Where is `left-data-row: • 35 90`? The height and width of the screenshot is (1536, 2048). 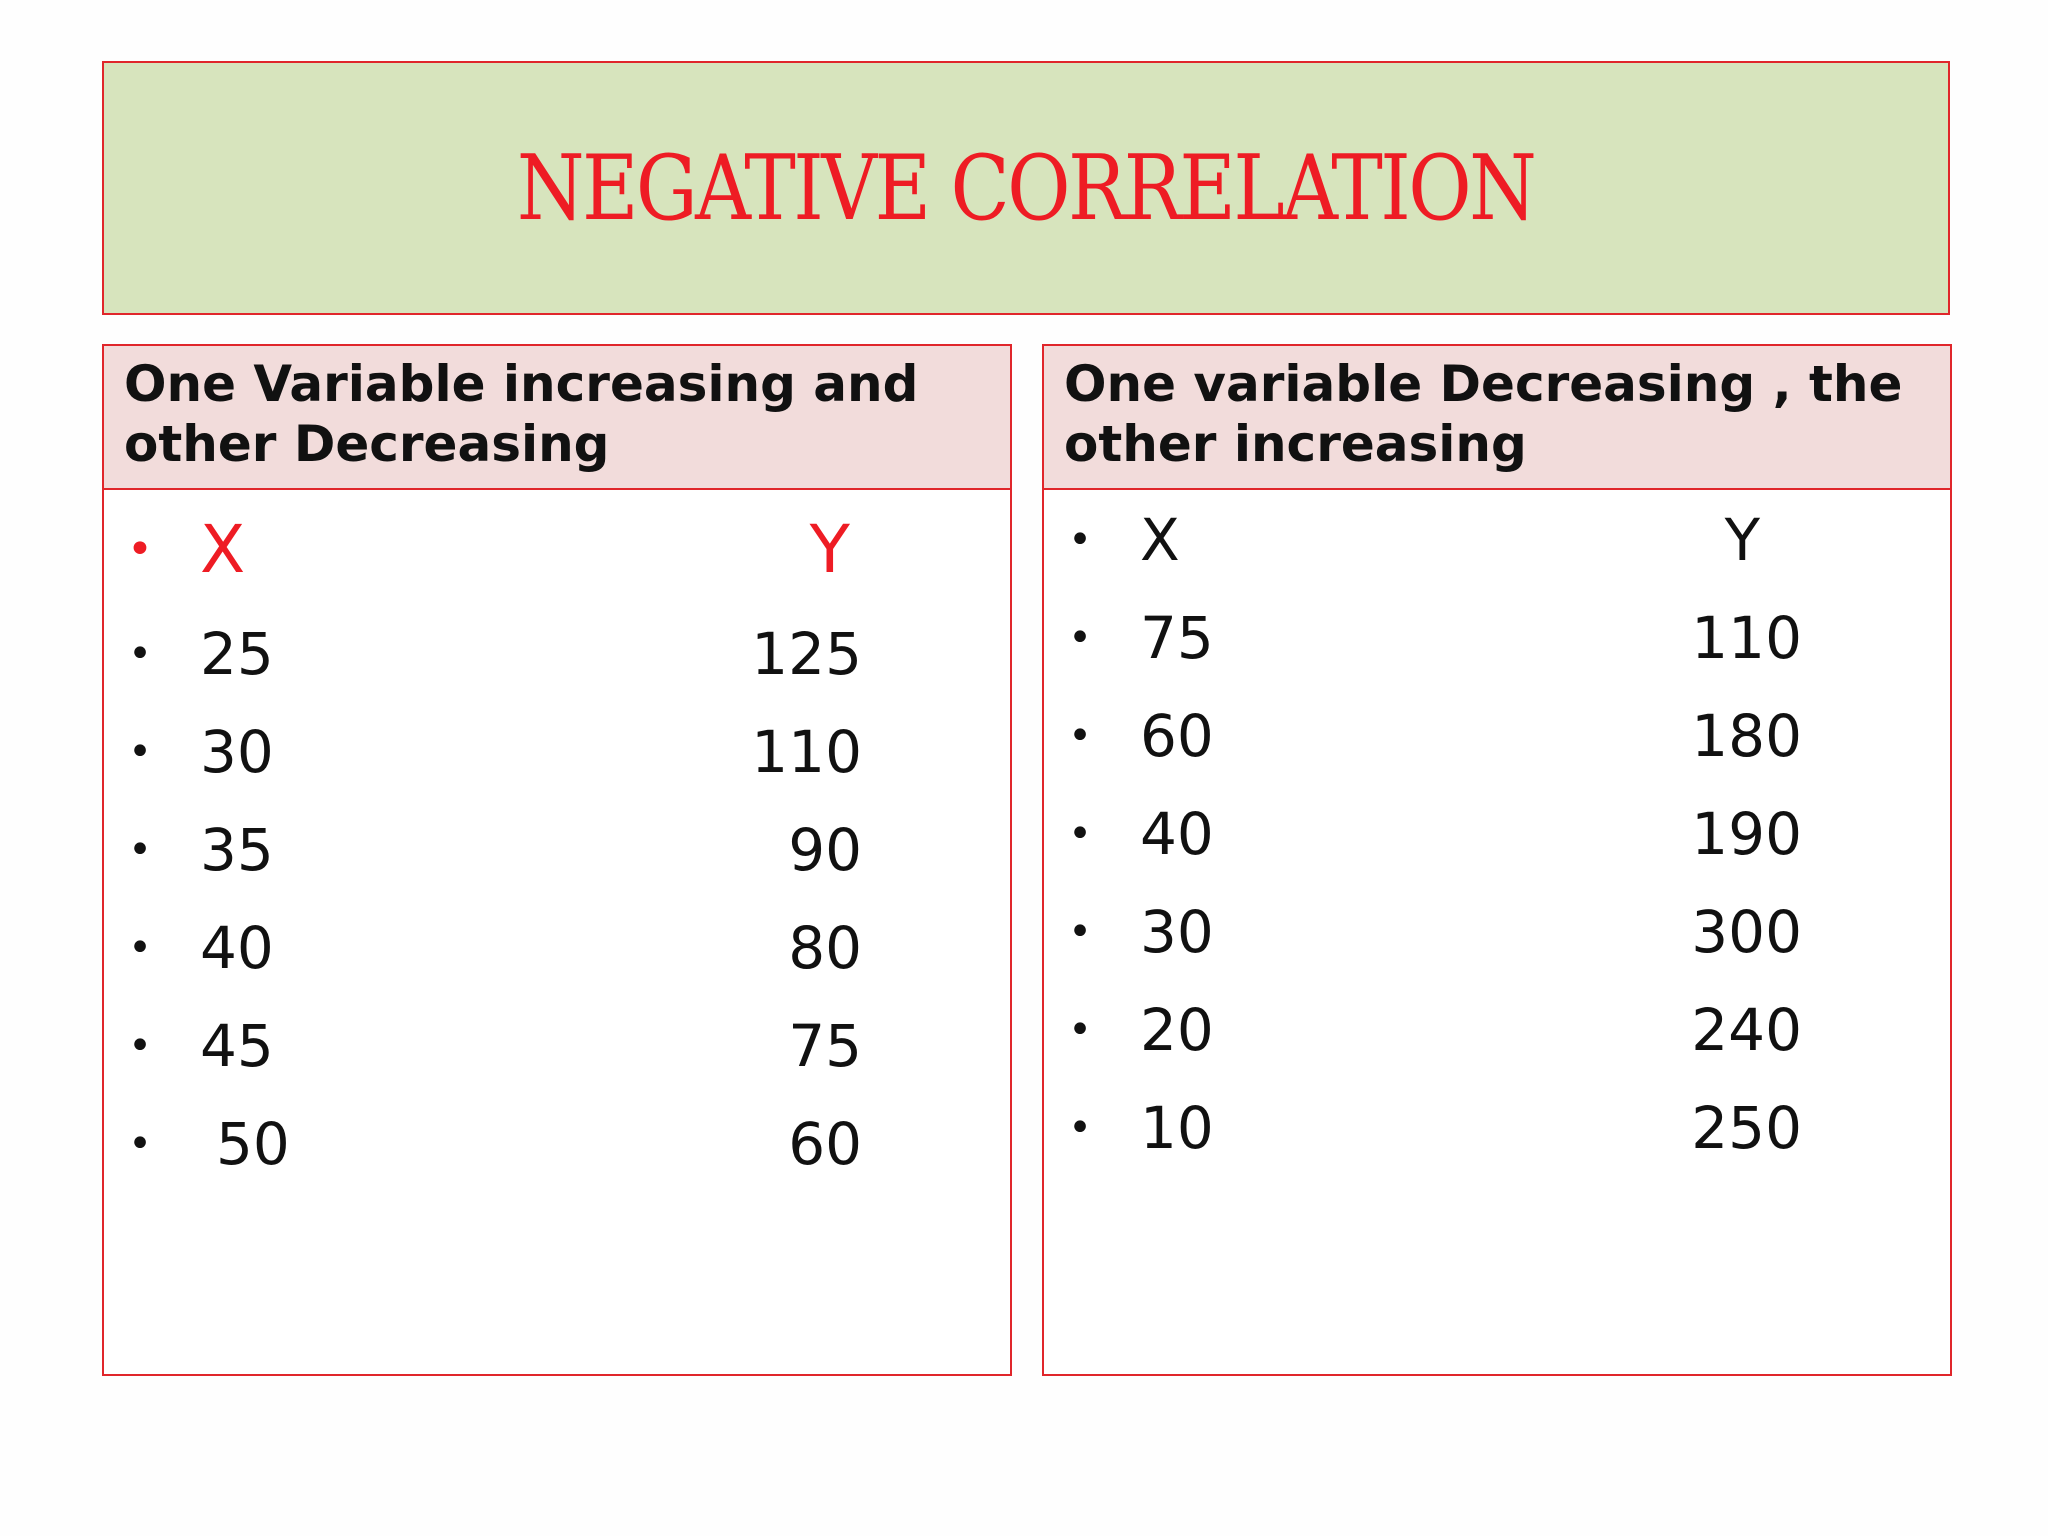
left-data-row: • 35 90 is located at coordinates (557, 850).